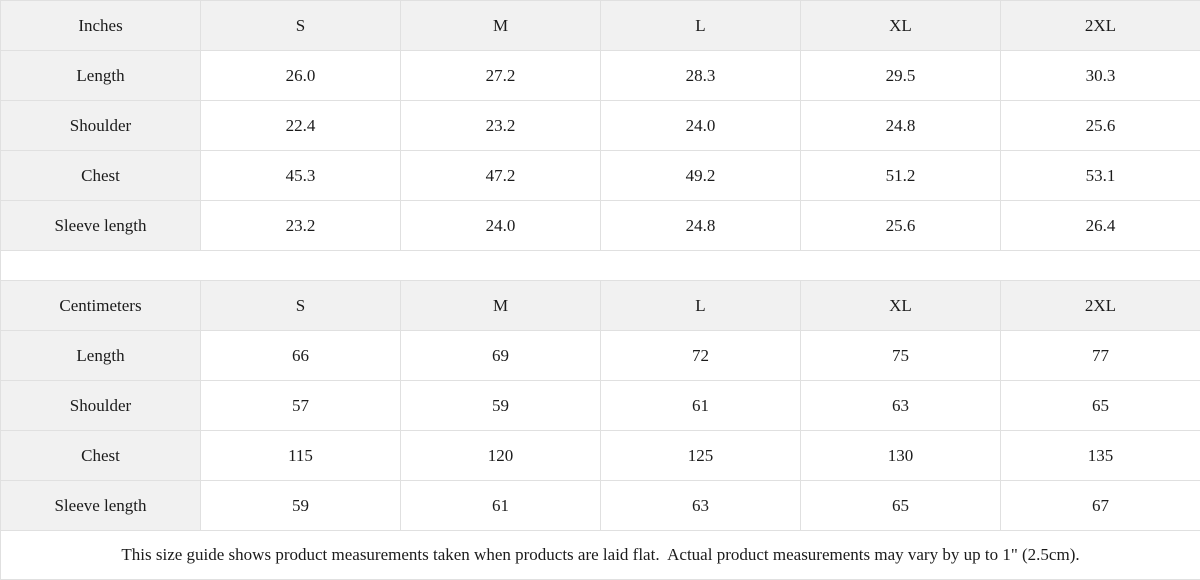 The height and width of the screenshot is (580, 1200). What do you see at coordinates (900, 75) in the screenshot?
I see `size-value-cell: 29.5` at bounding box center [900, 75].